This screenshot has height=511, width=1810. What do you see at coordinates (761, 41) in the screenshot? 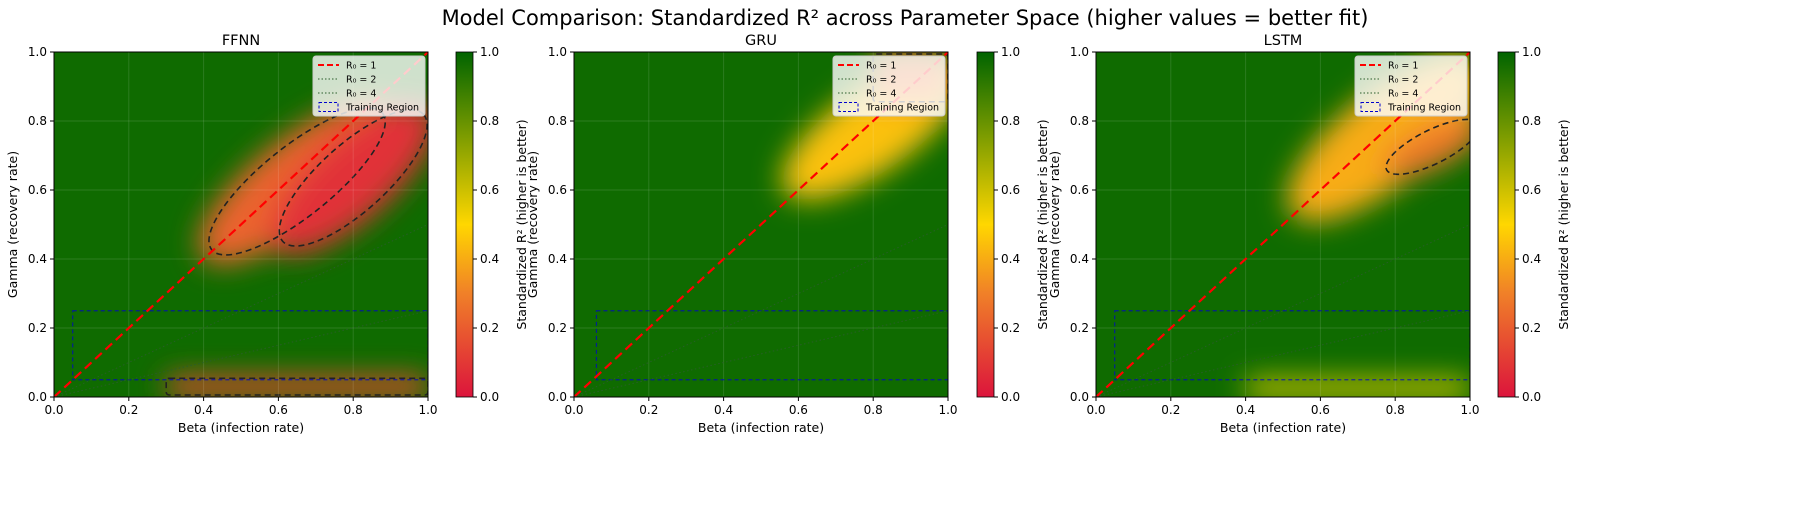
I see `panel-title: GRU` at bounding box center [761, 41].